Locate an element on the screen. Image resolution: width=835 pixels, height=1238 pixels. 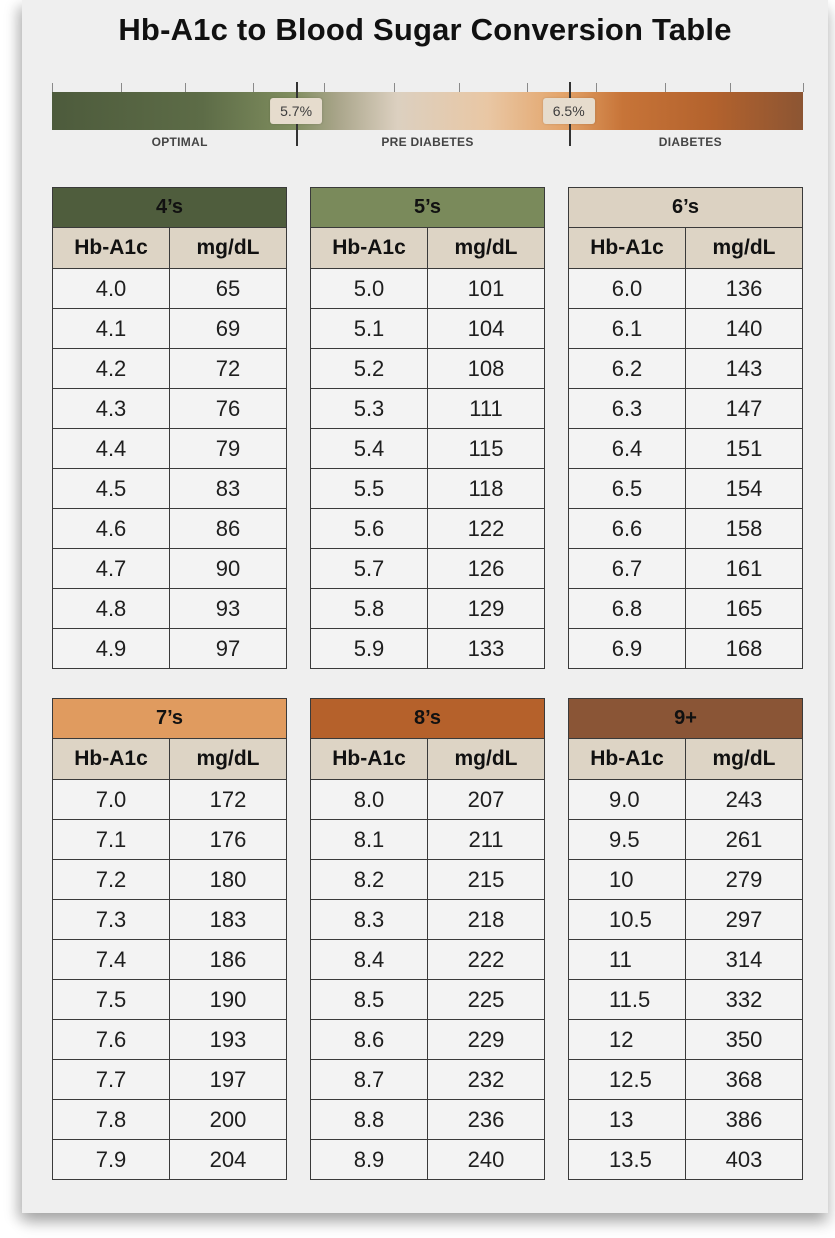
hba1c-cell: 8.3 is located at coordinates (369, 919).